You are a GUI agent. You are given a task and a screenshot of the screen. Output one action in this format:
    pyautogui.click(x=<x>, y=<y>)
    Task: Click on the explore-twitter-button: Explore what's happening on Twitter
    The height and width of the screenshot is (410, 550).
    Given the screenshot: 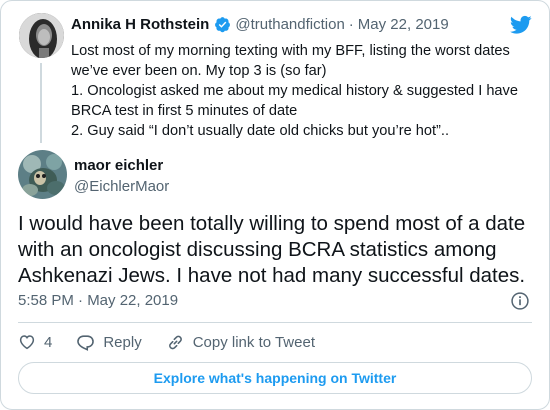 What is the action you would take?
    pyautogui.click(x=275, y=378)
    